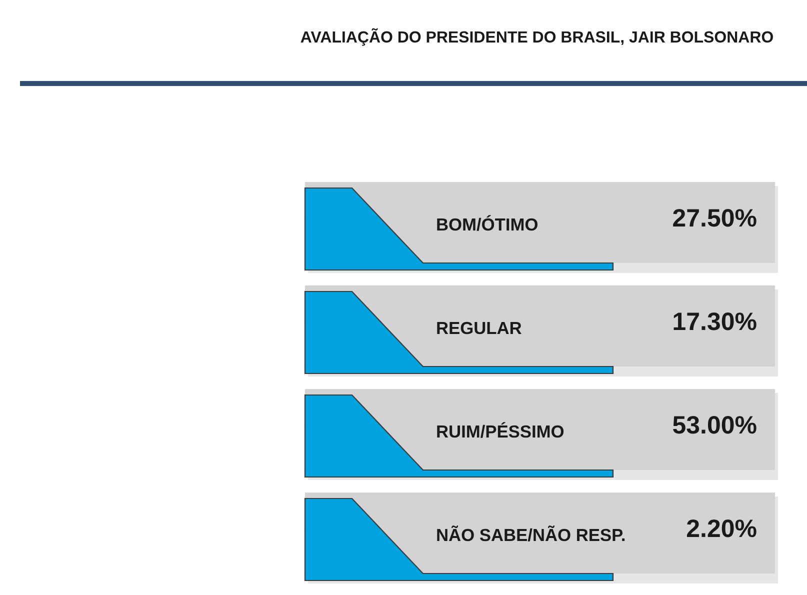 This screenshot has width=807, height=595. Describe the element at coordinates (536, 37) in the screenshot. I see `text: AVALIAÇÃO DO PRESIDENTE DO BRASIL, JAIR BOLSONARO` at that location.